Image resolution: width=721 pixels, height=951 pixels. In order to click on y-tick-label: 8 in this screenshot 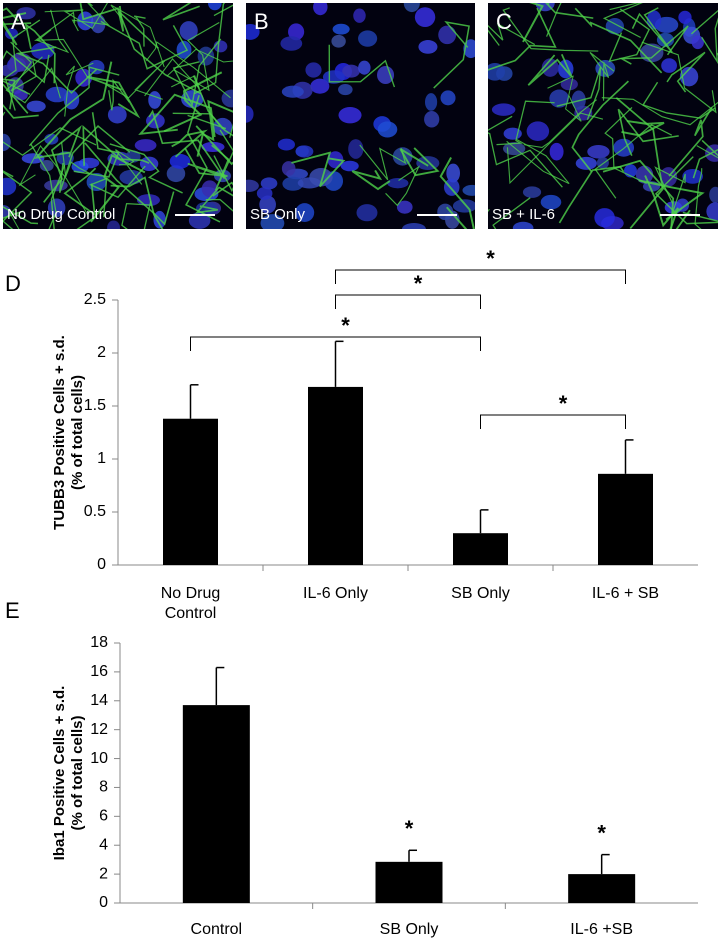, I will do `click(103, 787)`.